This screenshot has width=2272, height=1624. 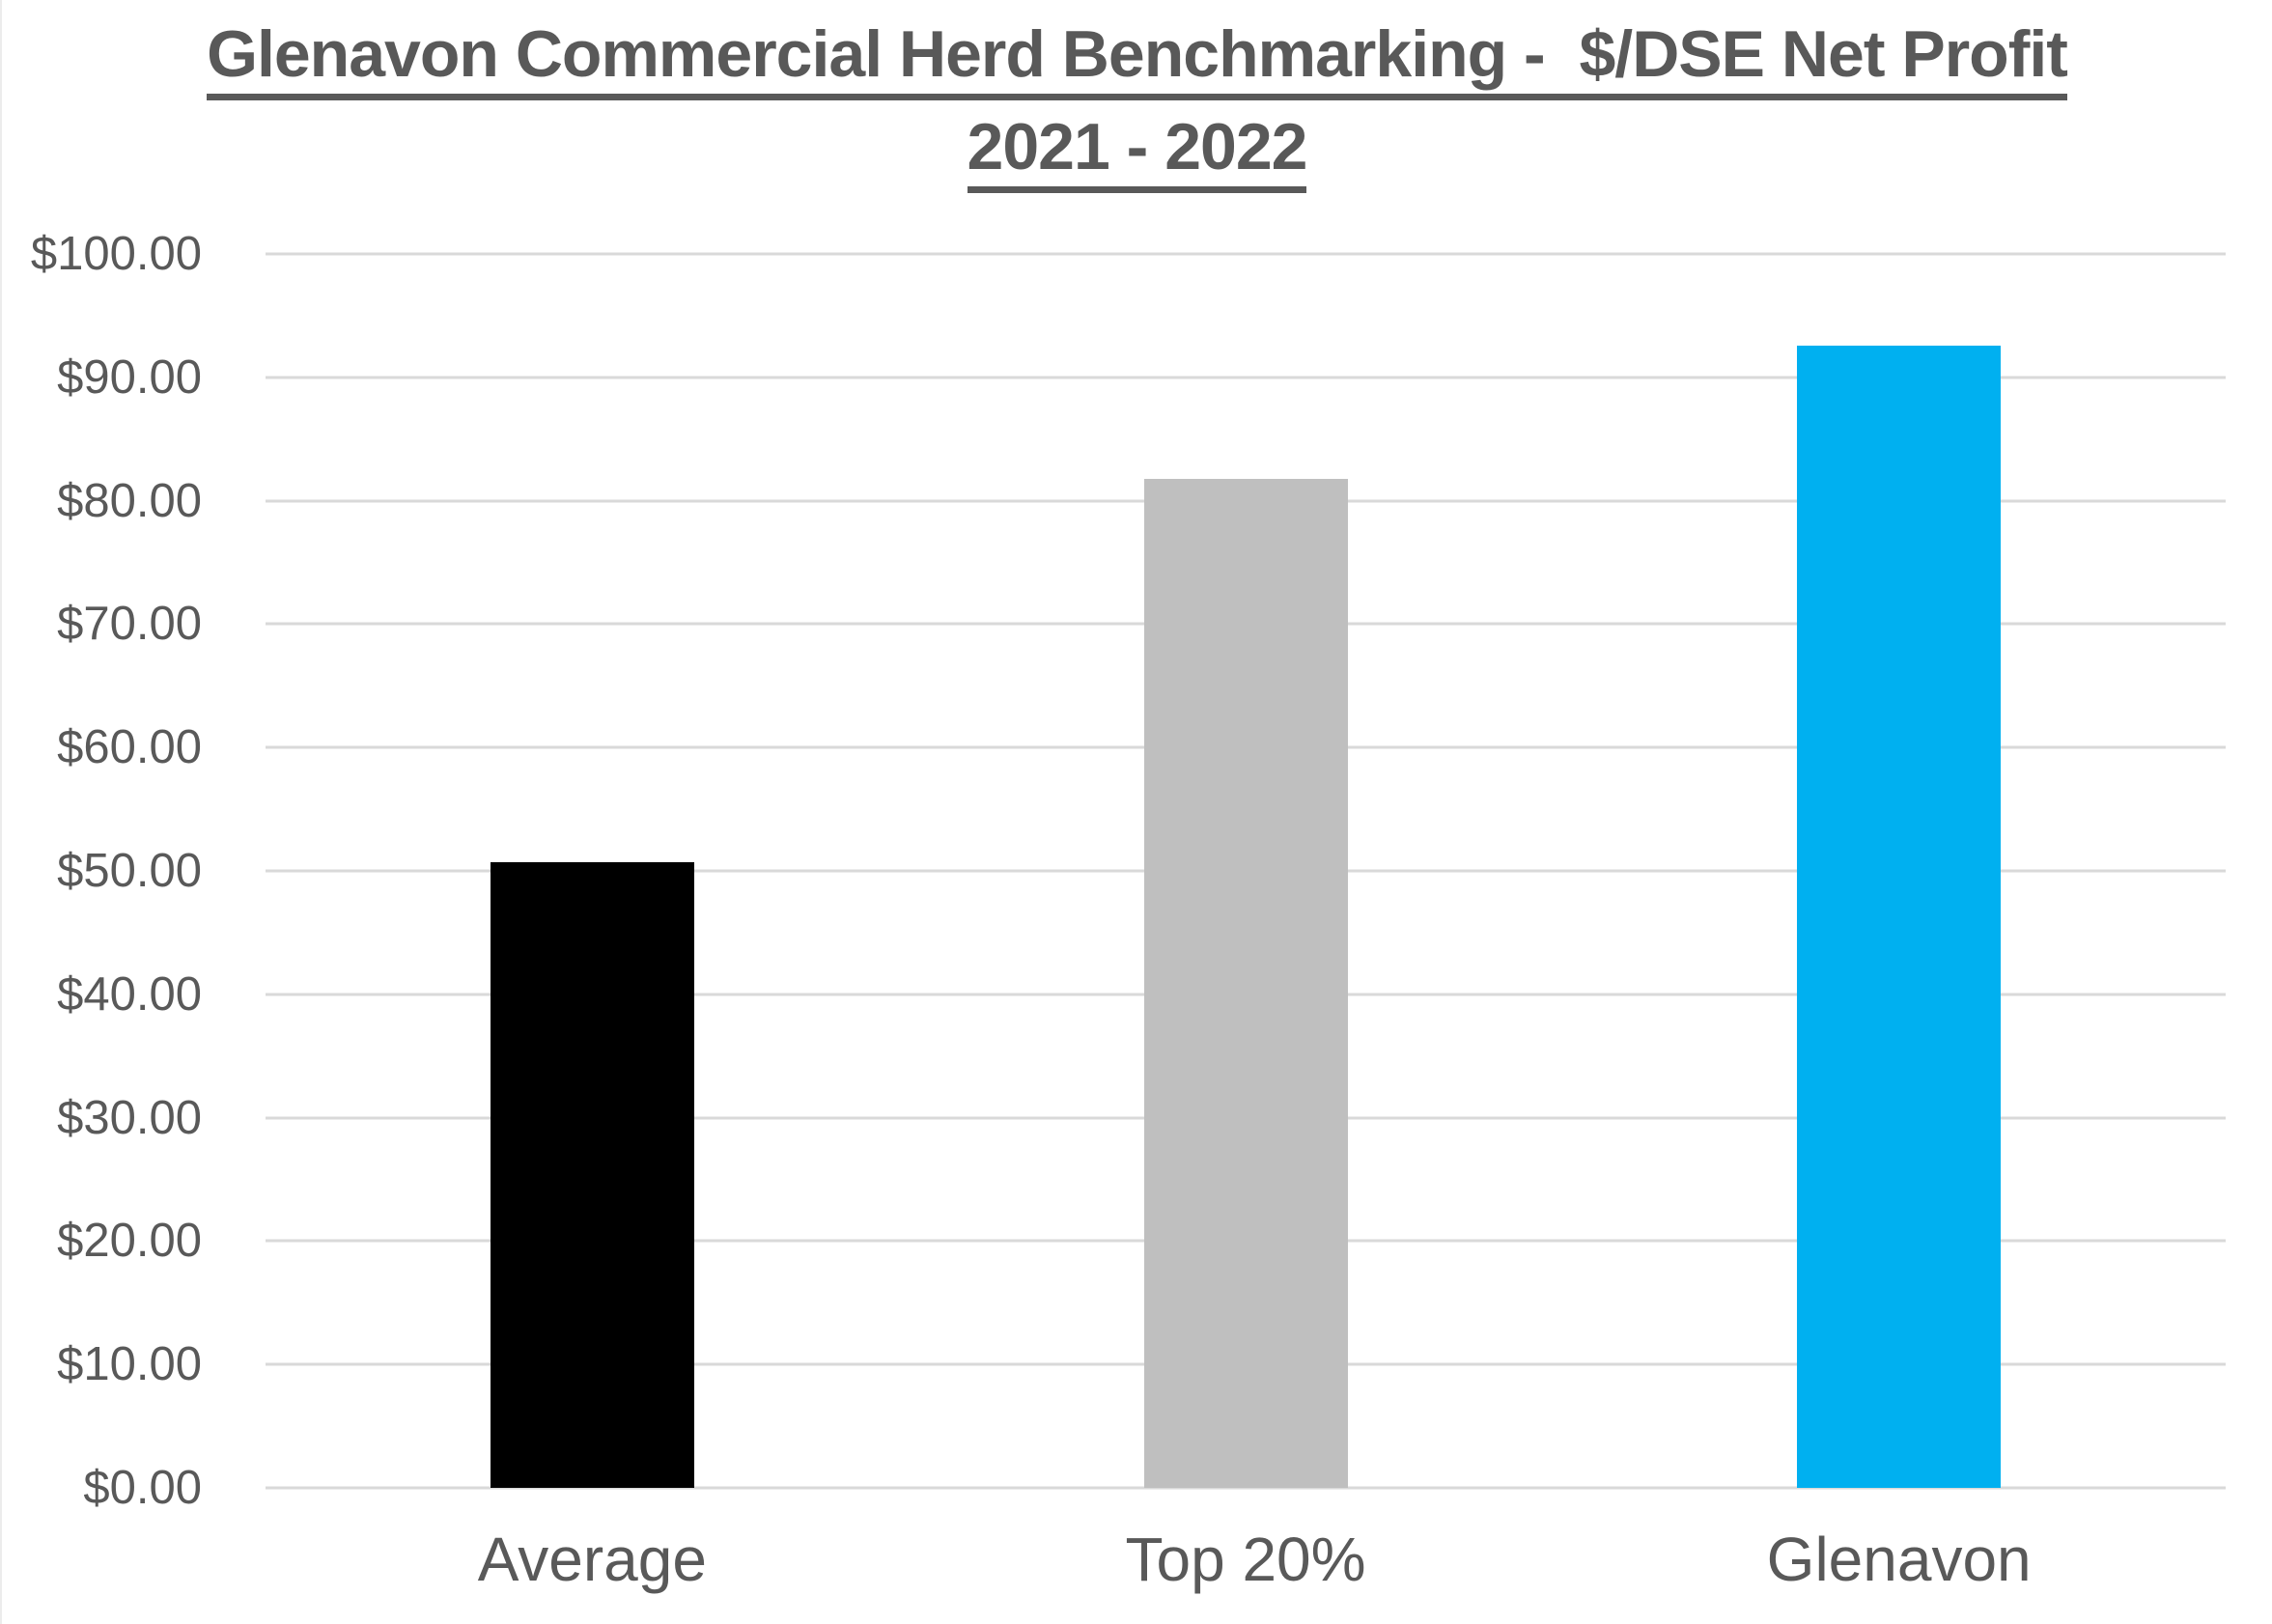 I want to click on y-axis-tick-label: $10.00, so click(x=129, y=1364).